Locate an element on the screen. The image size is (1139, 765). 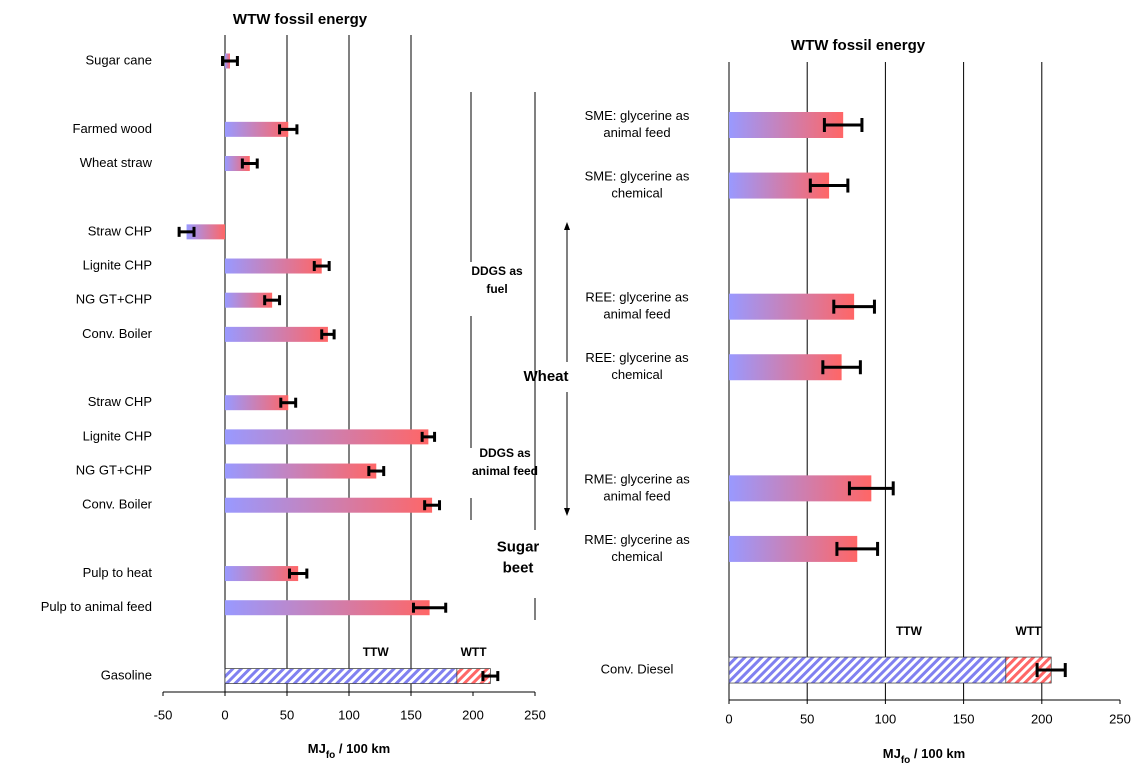
annotation: fuel is located at coordinates (496, 289).